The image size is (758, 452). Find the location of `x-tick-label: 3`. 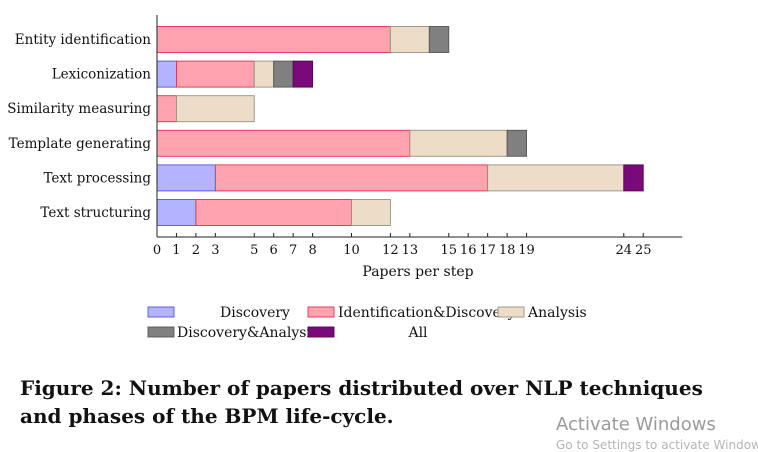

x-tick-label: 3 is located at coordinates (215, 250).